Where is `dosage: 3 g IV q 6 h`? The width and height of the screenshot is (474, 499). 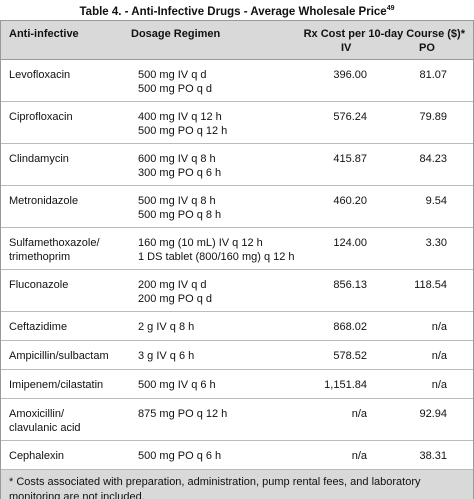
dosage: 3 g IV q 6 h is located at coordinates (166, 356).